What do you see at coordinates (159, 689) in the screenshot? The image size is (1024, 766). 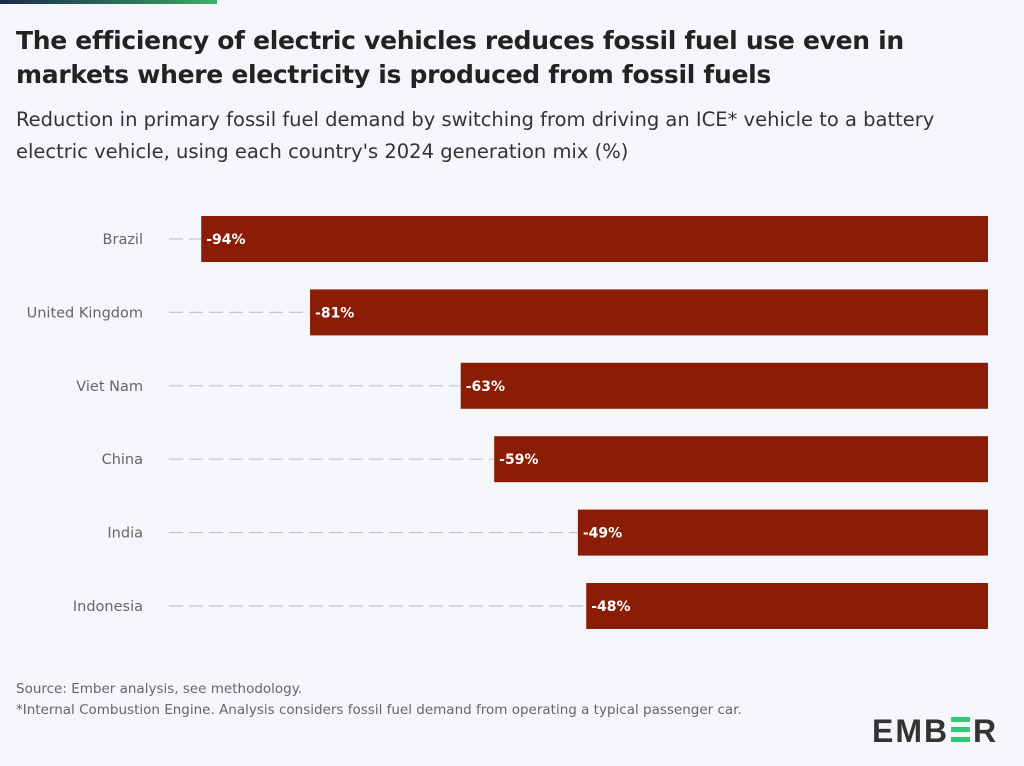 I see `source-text: Source: Ember analysis, see methodology.` at bounding box center [159, 689].